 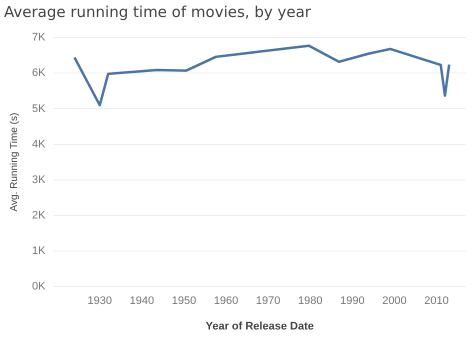 What do you see at coordinates (260, 326) in the screenshot?
I see `x-axis-title: Year of Release Date` at bounding box center [260, 326].